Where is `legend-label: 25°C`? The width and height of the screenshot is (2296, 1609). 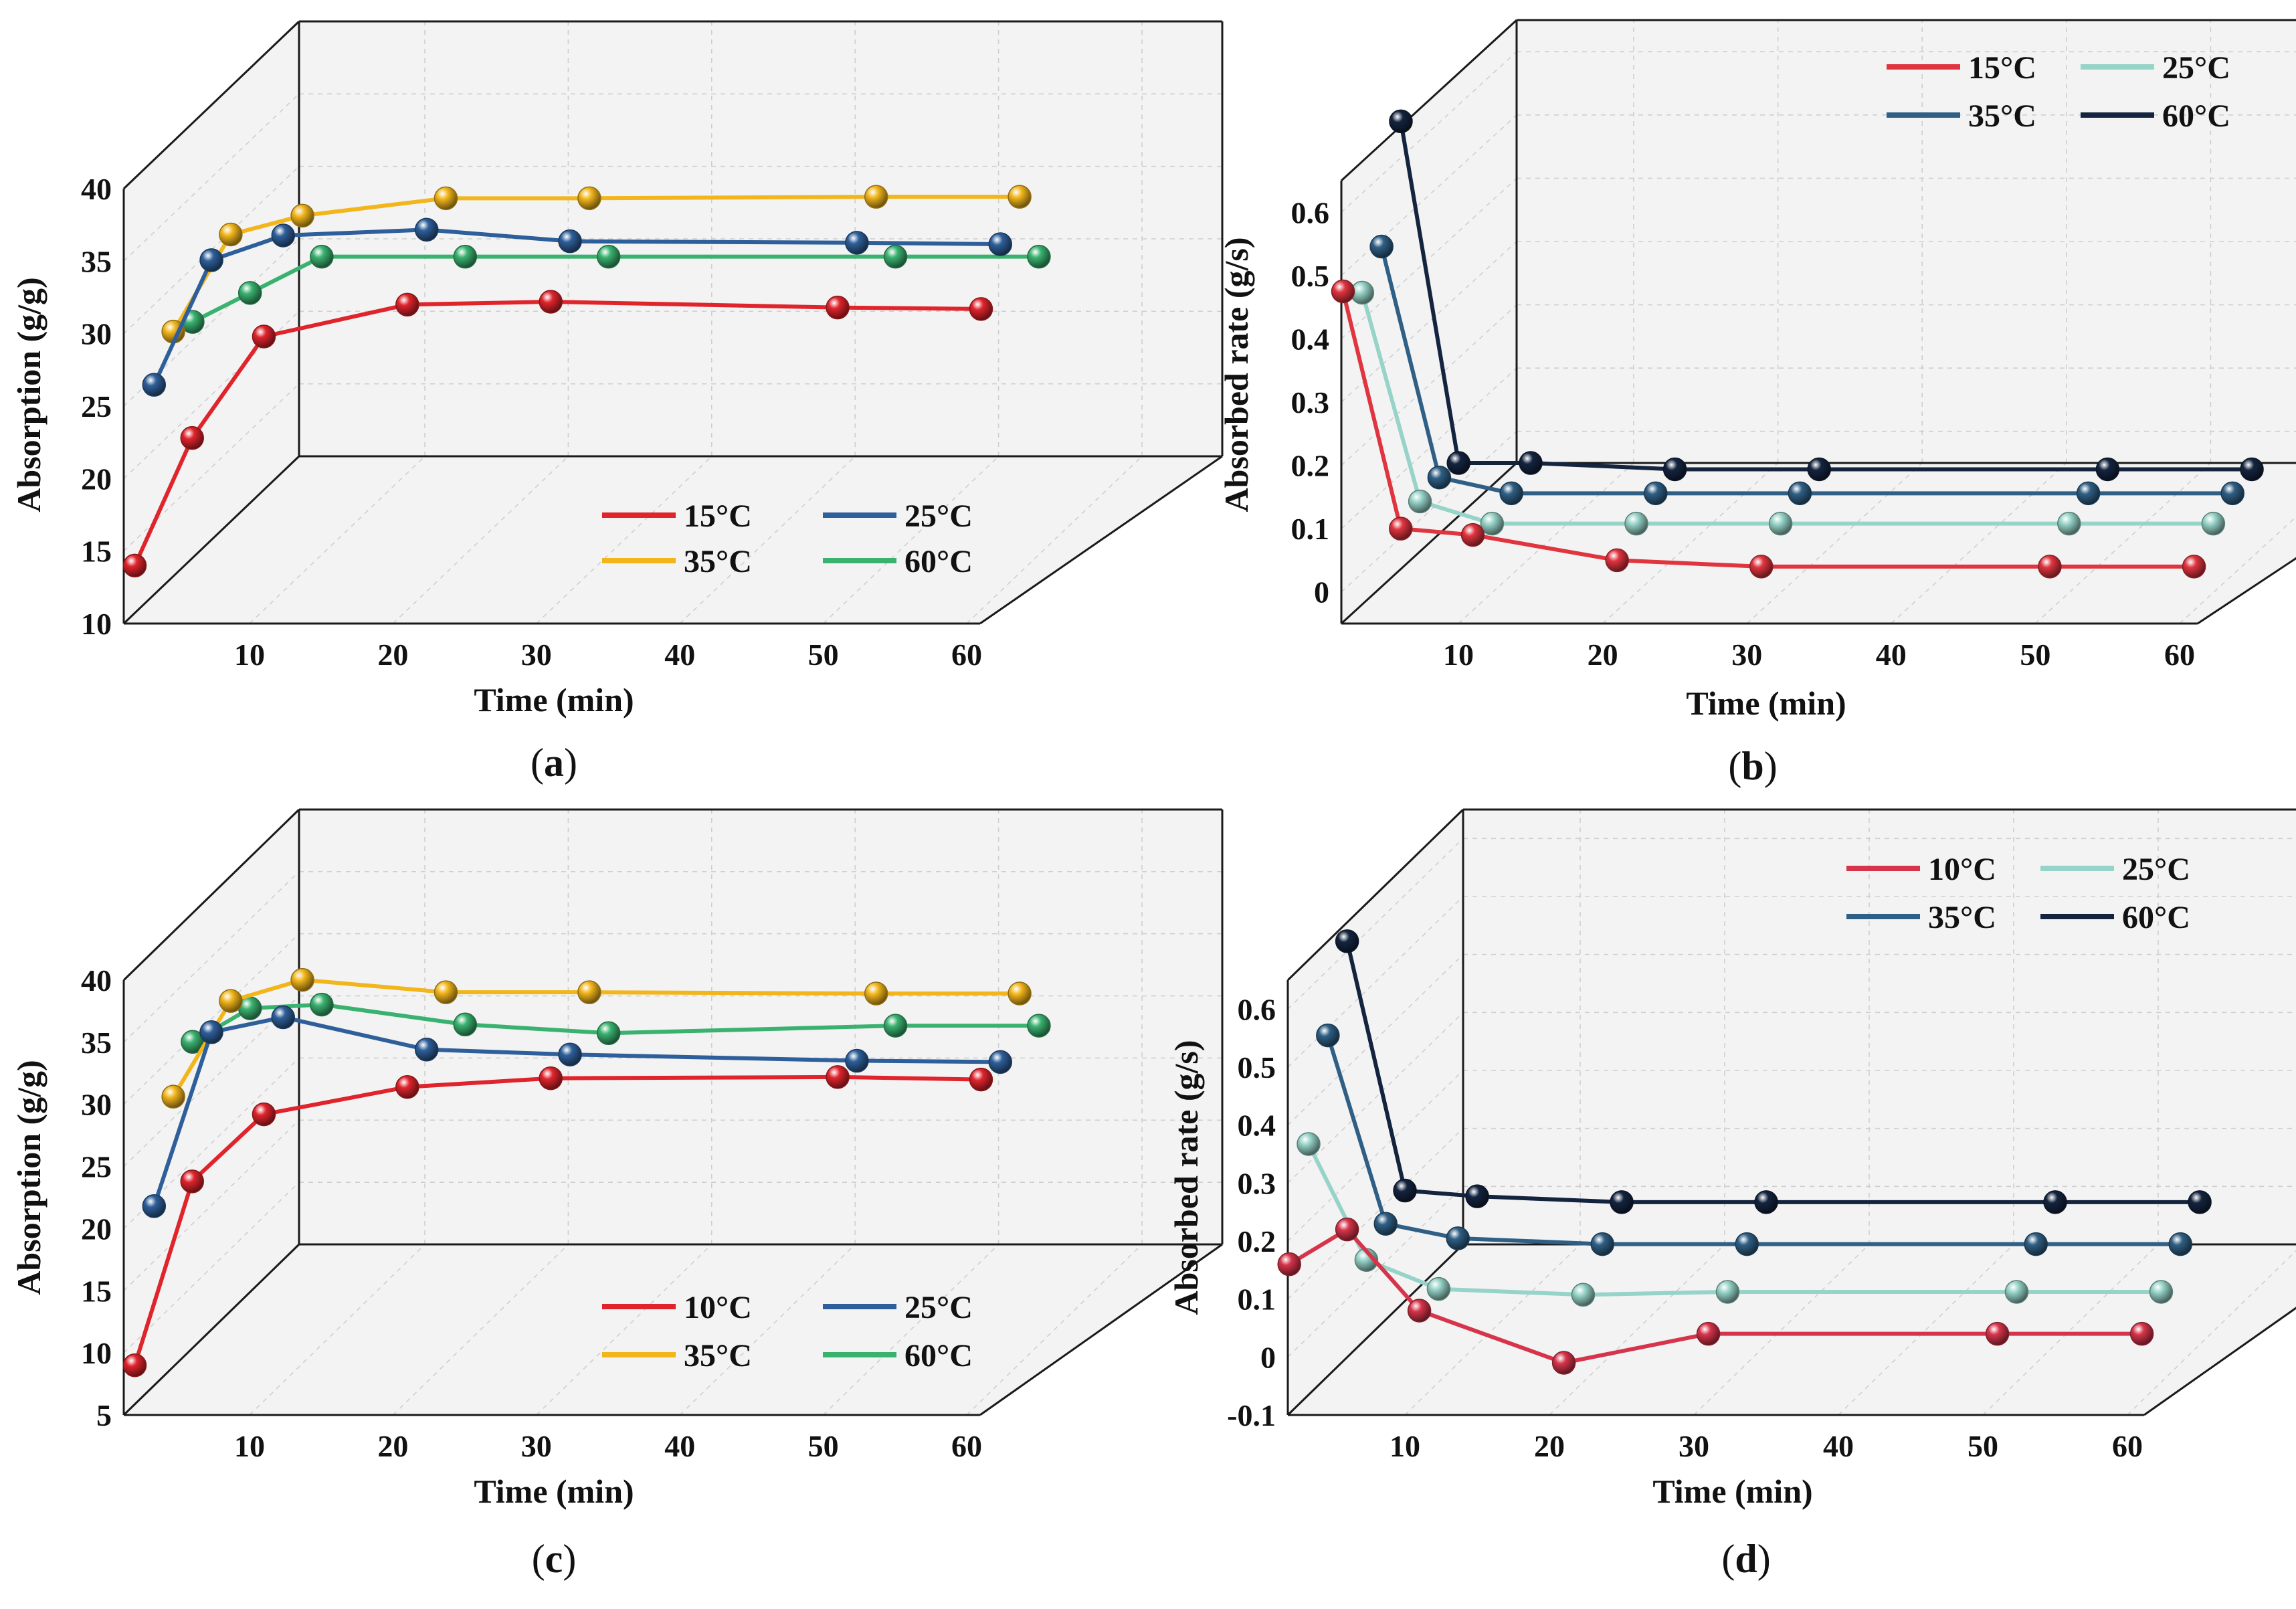
legend-label: 25°C is located at coordinates (2196, 68).